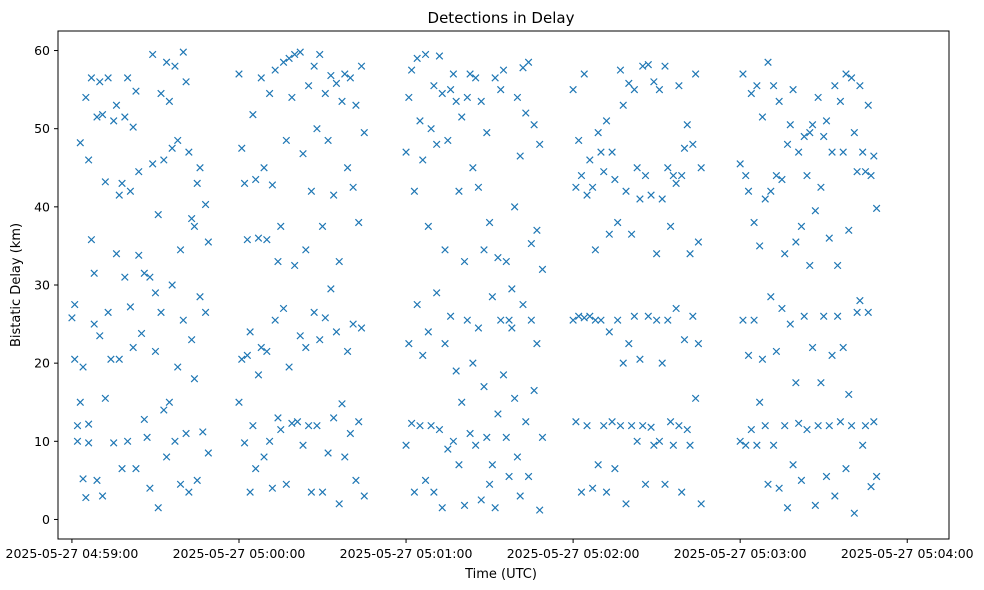 The height and width of the screenshot is (590, 984). What do you see at coordinates (42, 128) in the screenshot?
I see `y-tick-label: 50` at bounding box center [42, 128].